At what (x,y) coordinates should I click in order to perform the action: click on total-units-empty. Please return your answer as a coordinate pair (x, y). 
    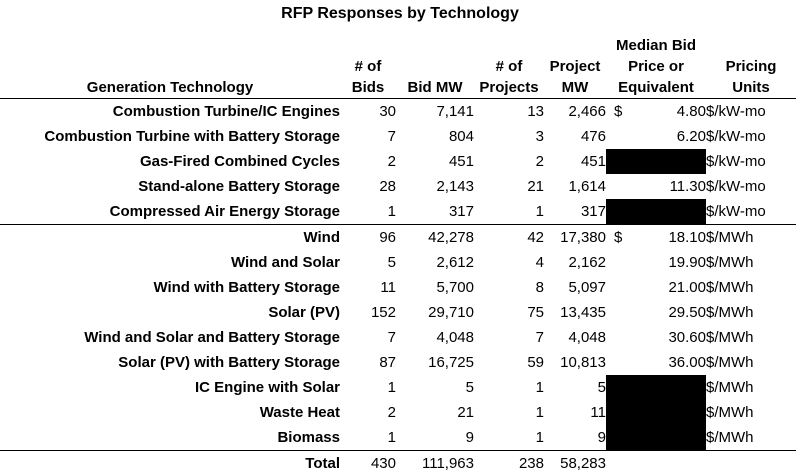
    Looking at the image, I should click on (751, 463).